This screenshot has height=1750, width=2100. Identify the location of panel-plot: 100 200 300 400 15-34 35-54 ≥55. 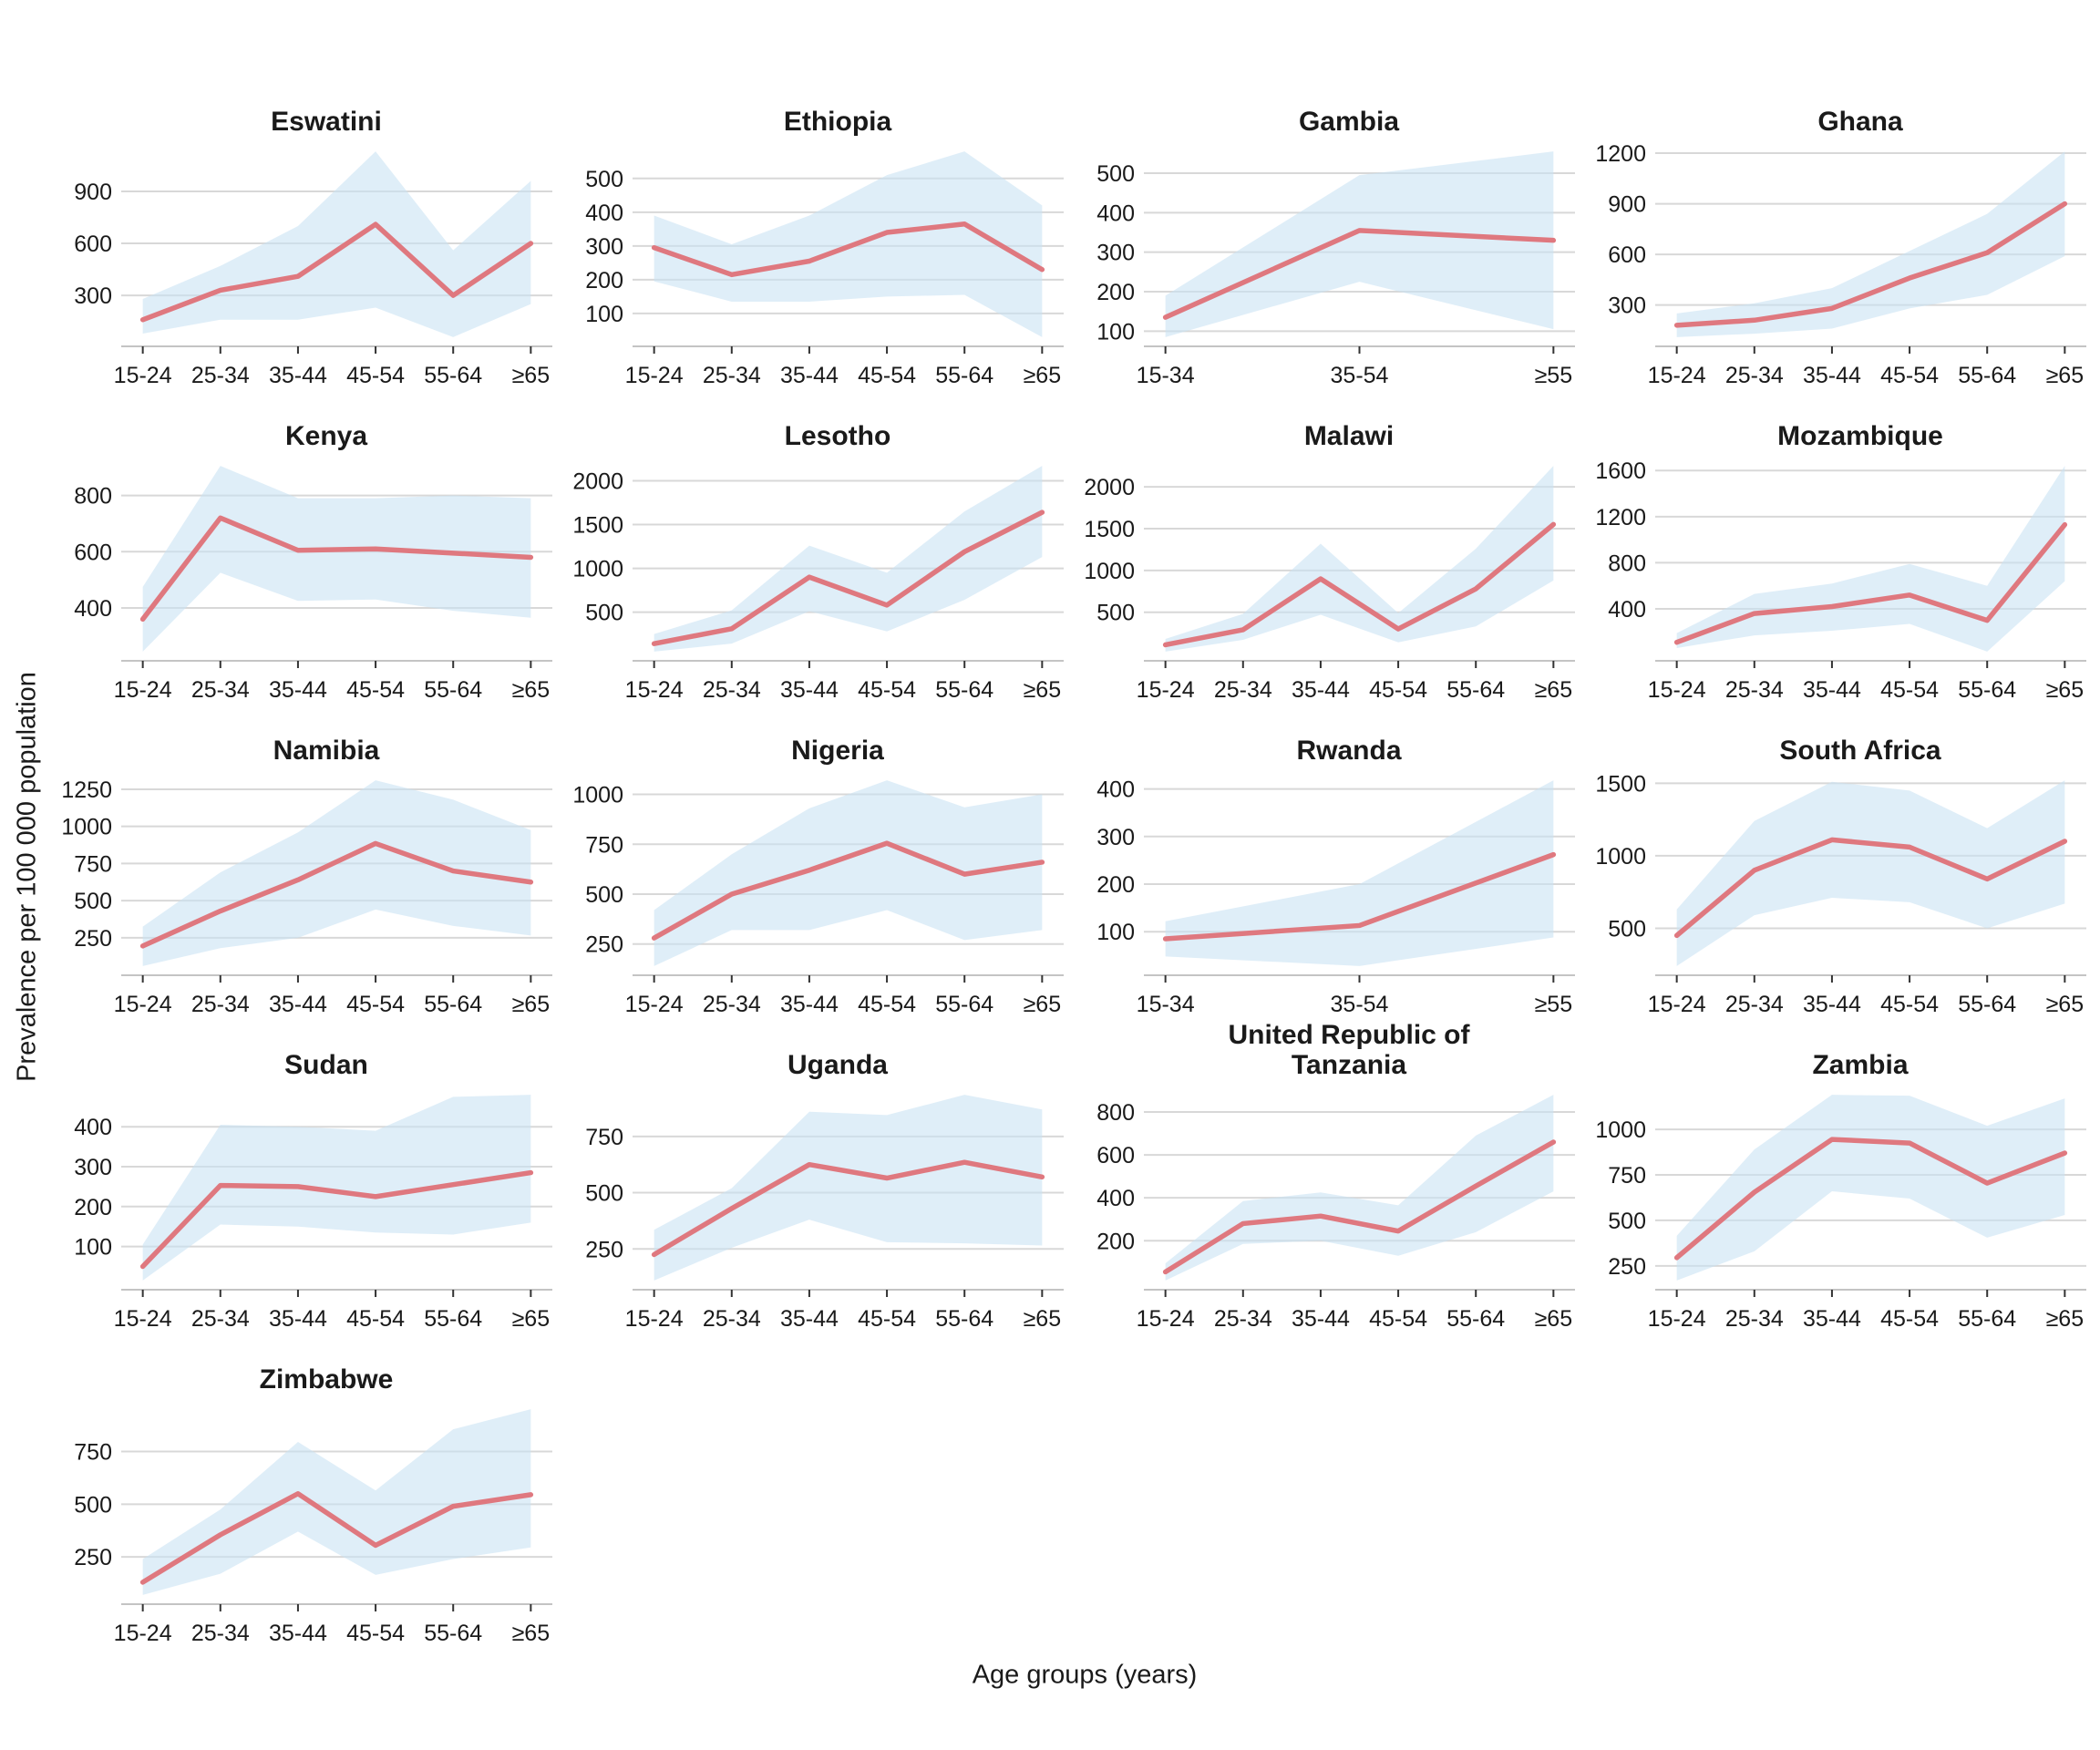
(1335, 897).